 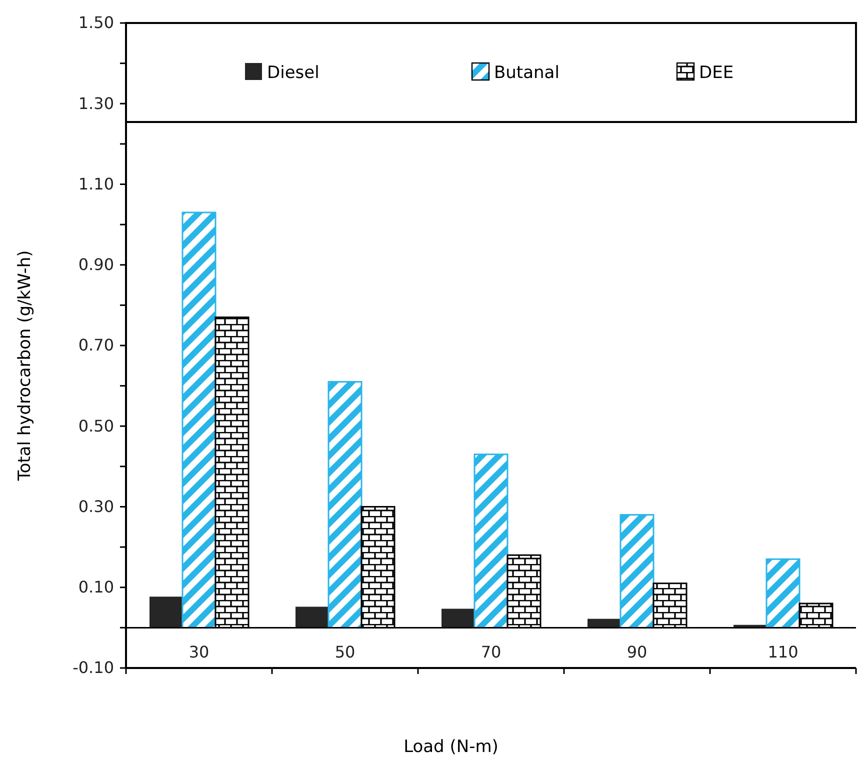 What do you see at coordinates (25, 366) in the screenshot?
I see `y-axis-title: Total hydrocarbon (g/kW-h)` at bounding box center [25, 366].